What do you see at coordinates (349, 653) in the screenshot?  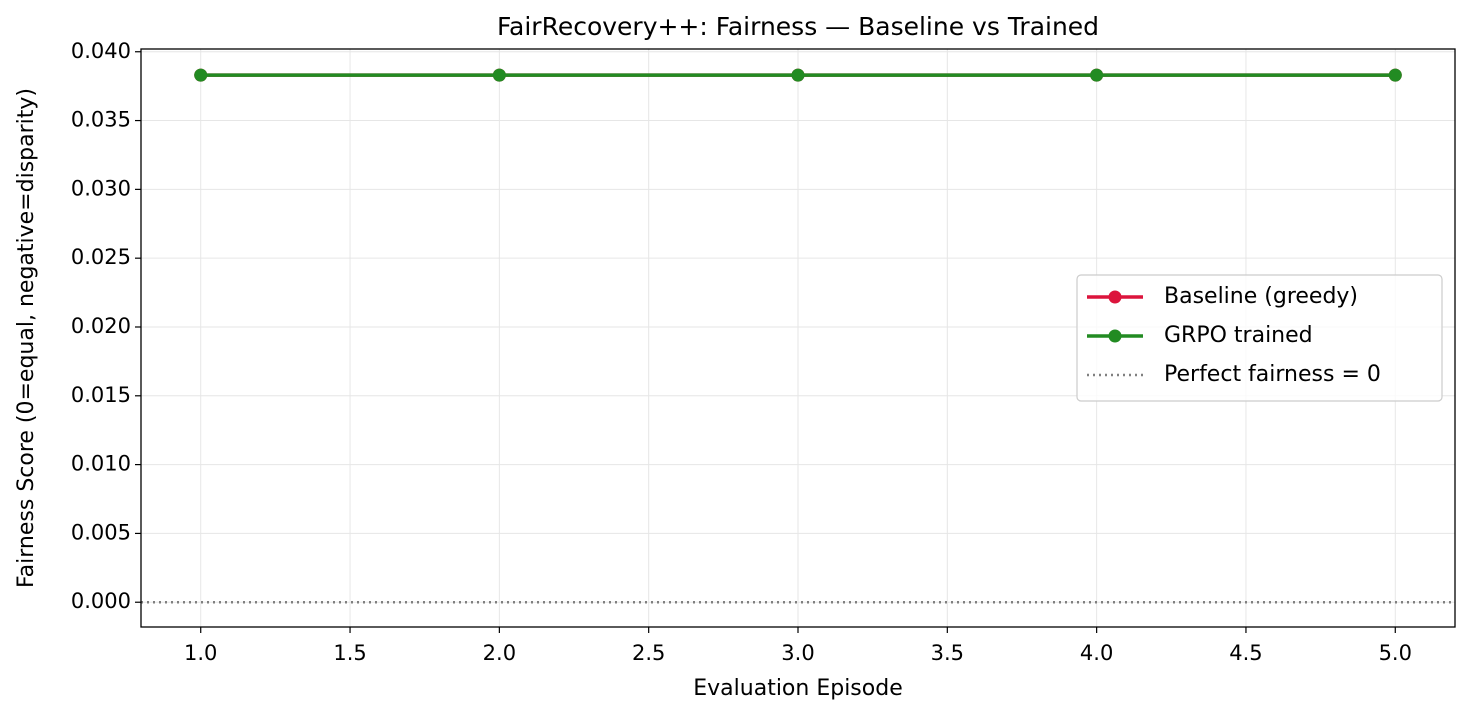 I see `x-tick-label: 1.5` at bounding box center [349, 653].